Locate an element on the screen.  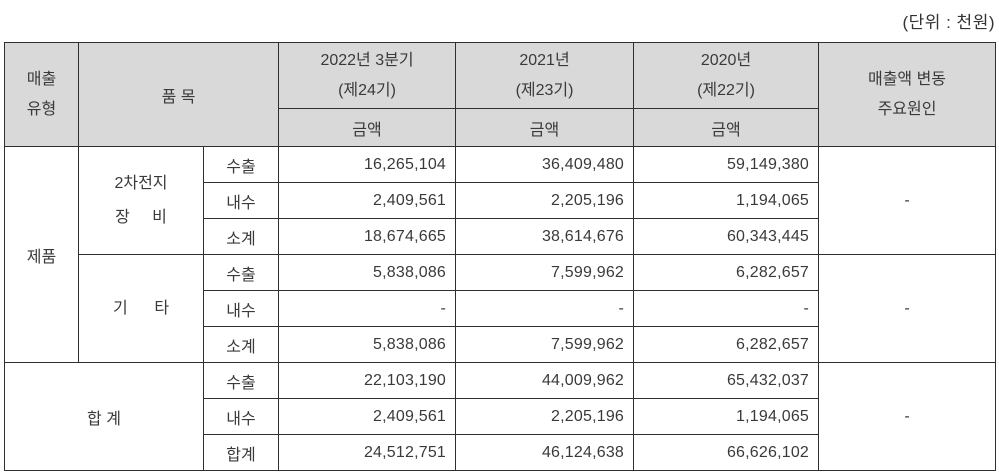
cell-amount: 44,009,962 is located at coordinates (545, 380).